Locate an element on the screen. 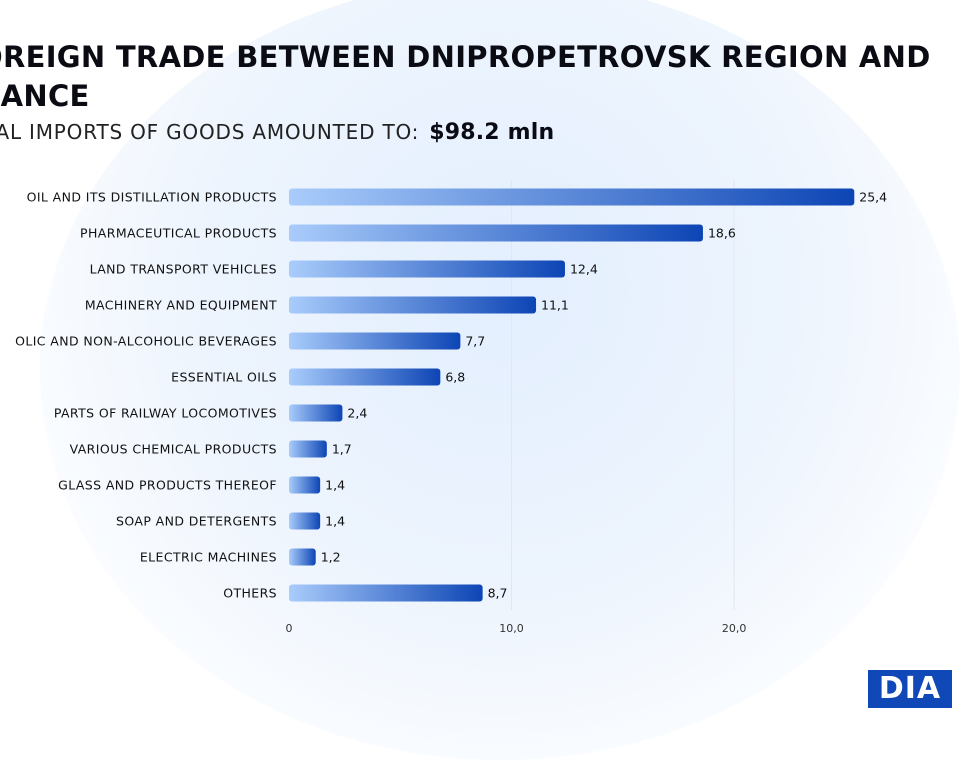 This screenshot has width=960, height=760. category-label: SOAP AND DETERGENTS is located at coordinates (196, 521).